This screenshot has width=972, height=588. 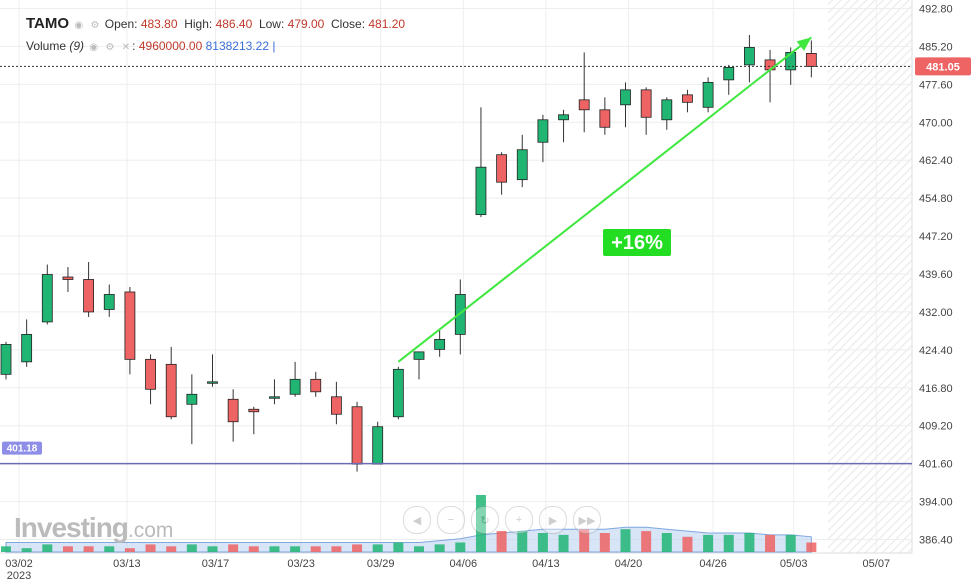 What do you see at coordinates (629, 564) in the screenshot?
I see `x-tick-label: 04/20` at bounding box center [629, 564].